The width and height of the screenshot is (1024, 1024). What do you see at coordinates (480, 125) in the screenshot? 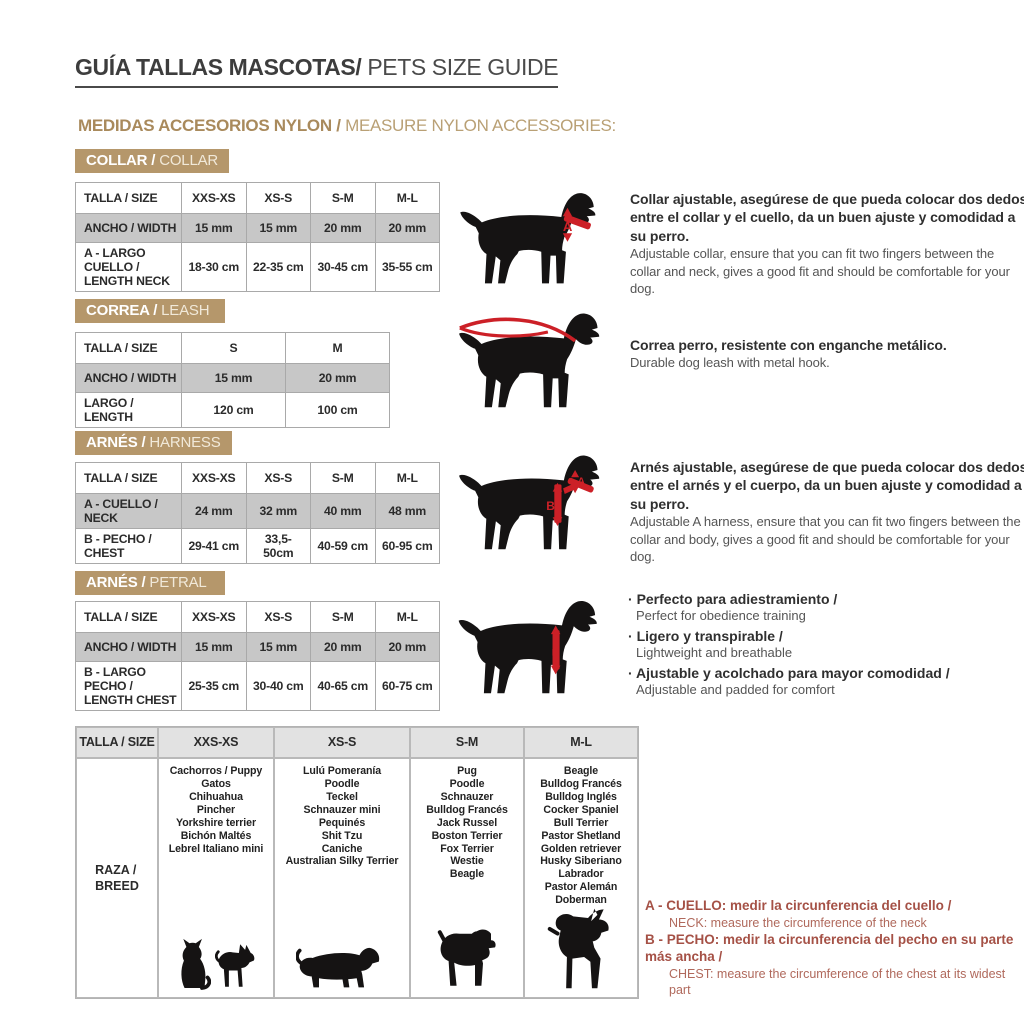
I see `subtitle-en: MEASURE NYLON ACCESSORIES:` at bounding box center [480, 125].